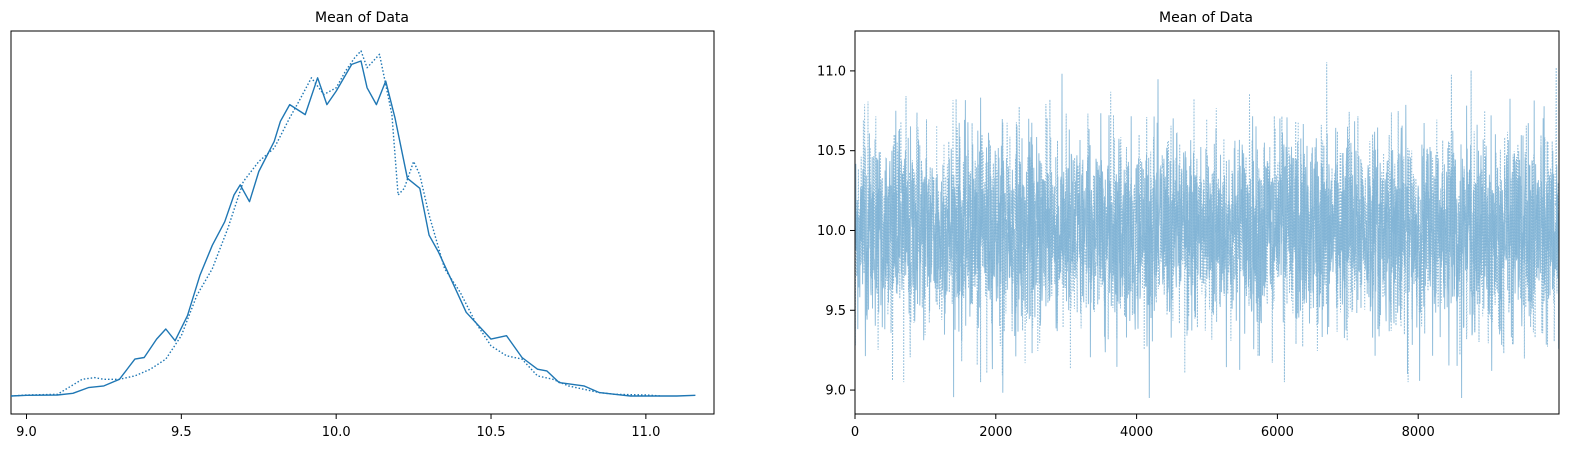  I want to click on x-tick-label: 8000, so click(1418, 432).